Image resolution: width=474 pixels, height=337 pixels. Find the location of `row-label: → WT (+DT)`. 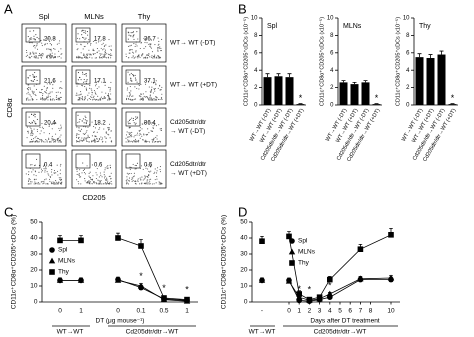

row-label: → WT (+DT) is located at coordinates (188, 173).